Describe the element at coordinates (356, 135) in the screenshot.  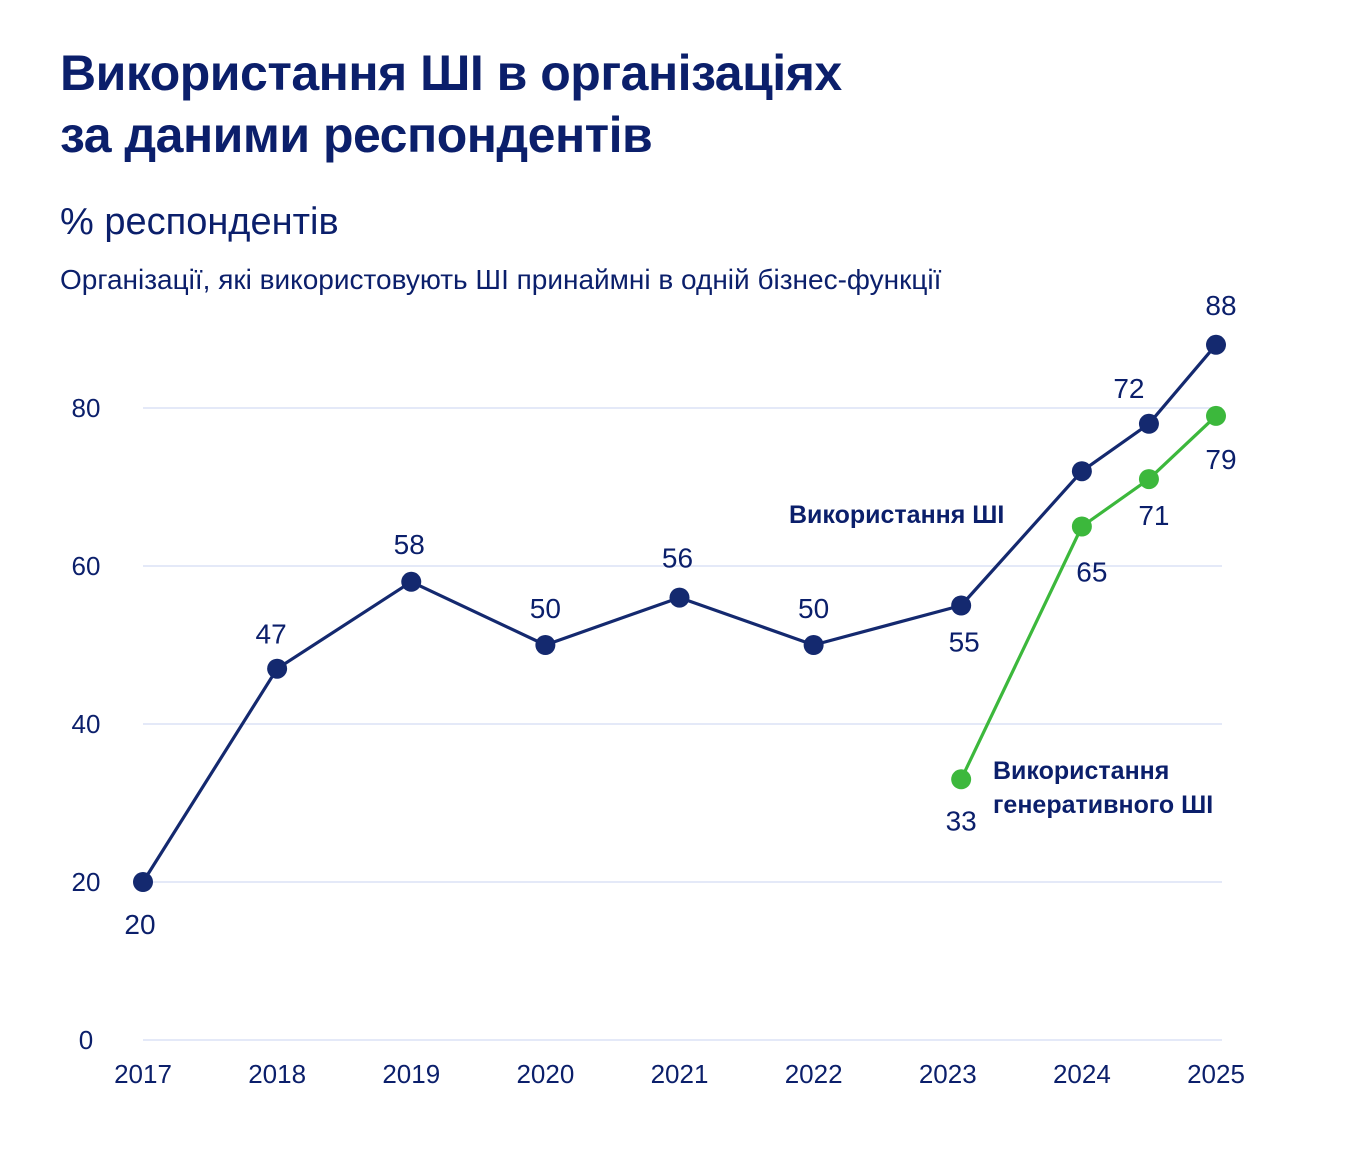
I see `chart-title-line-2: за даними респондентів` at that location.